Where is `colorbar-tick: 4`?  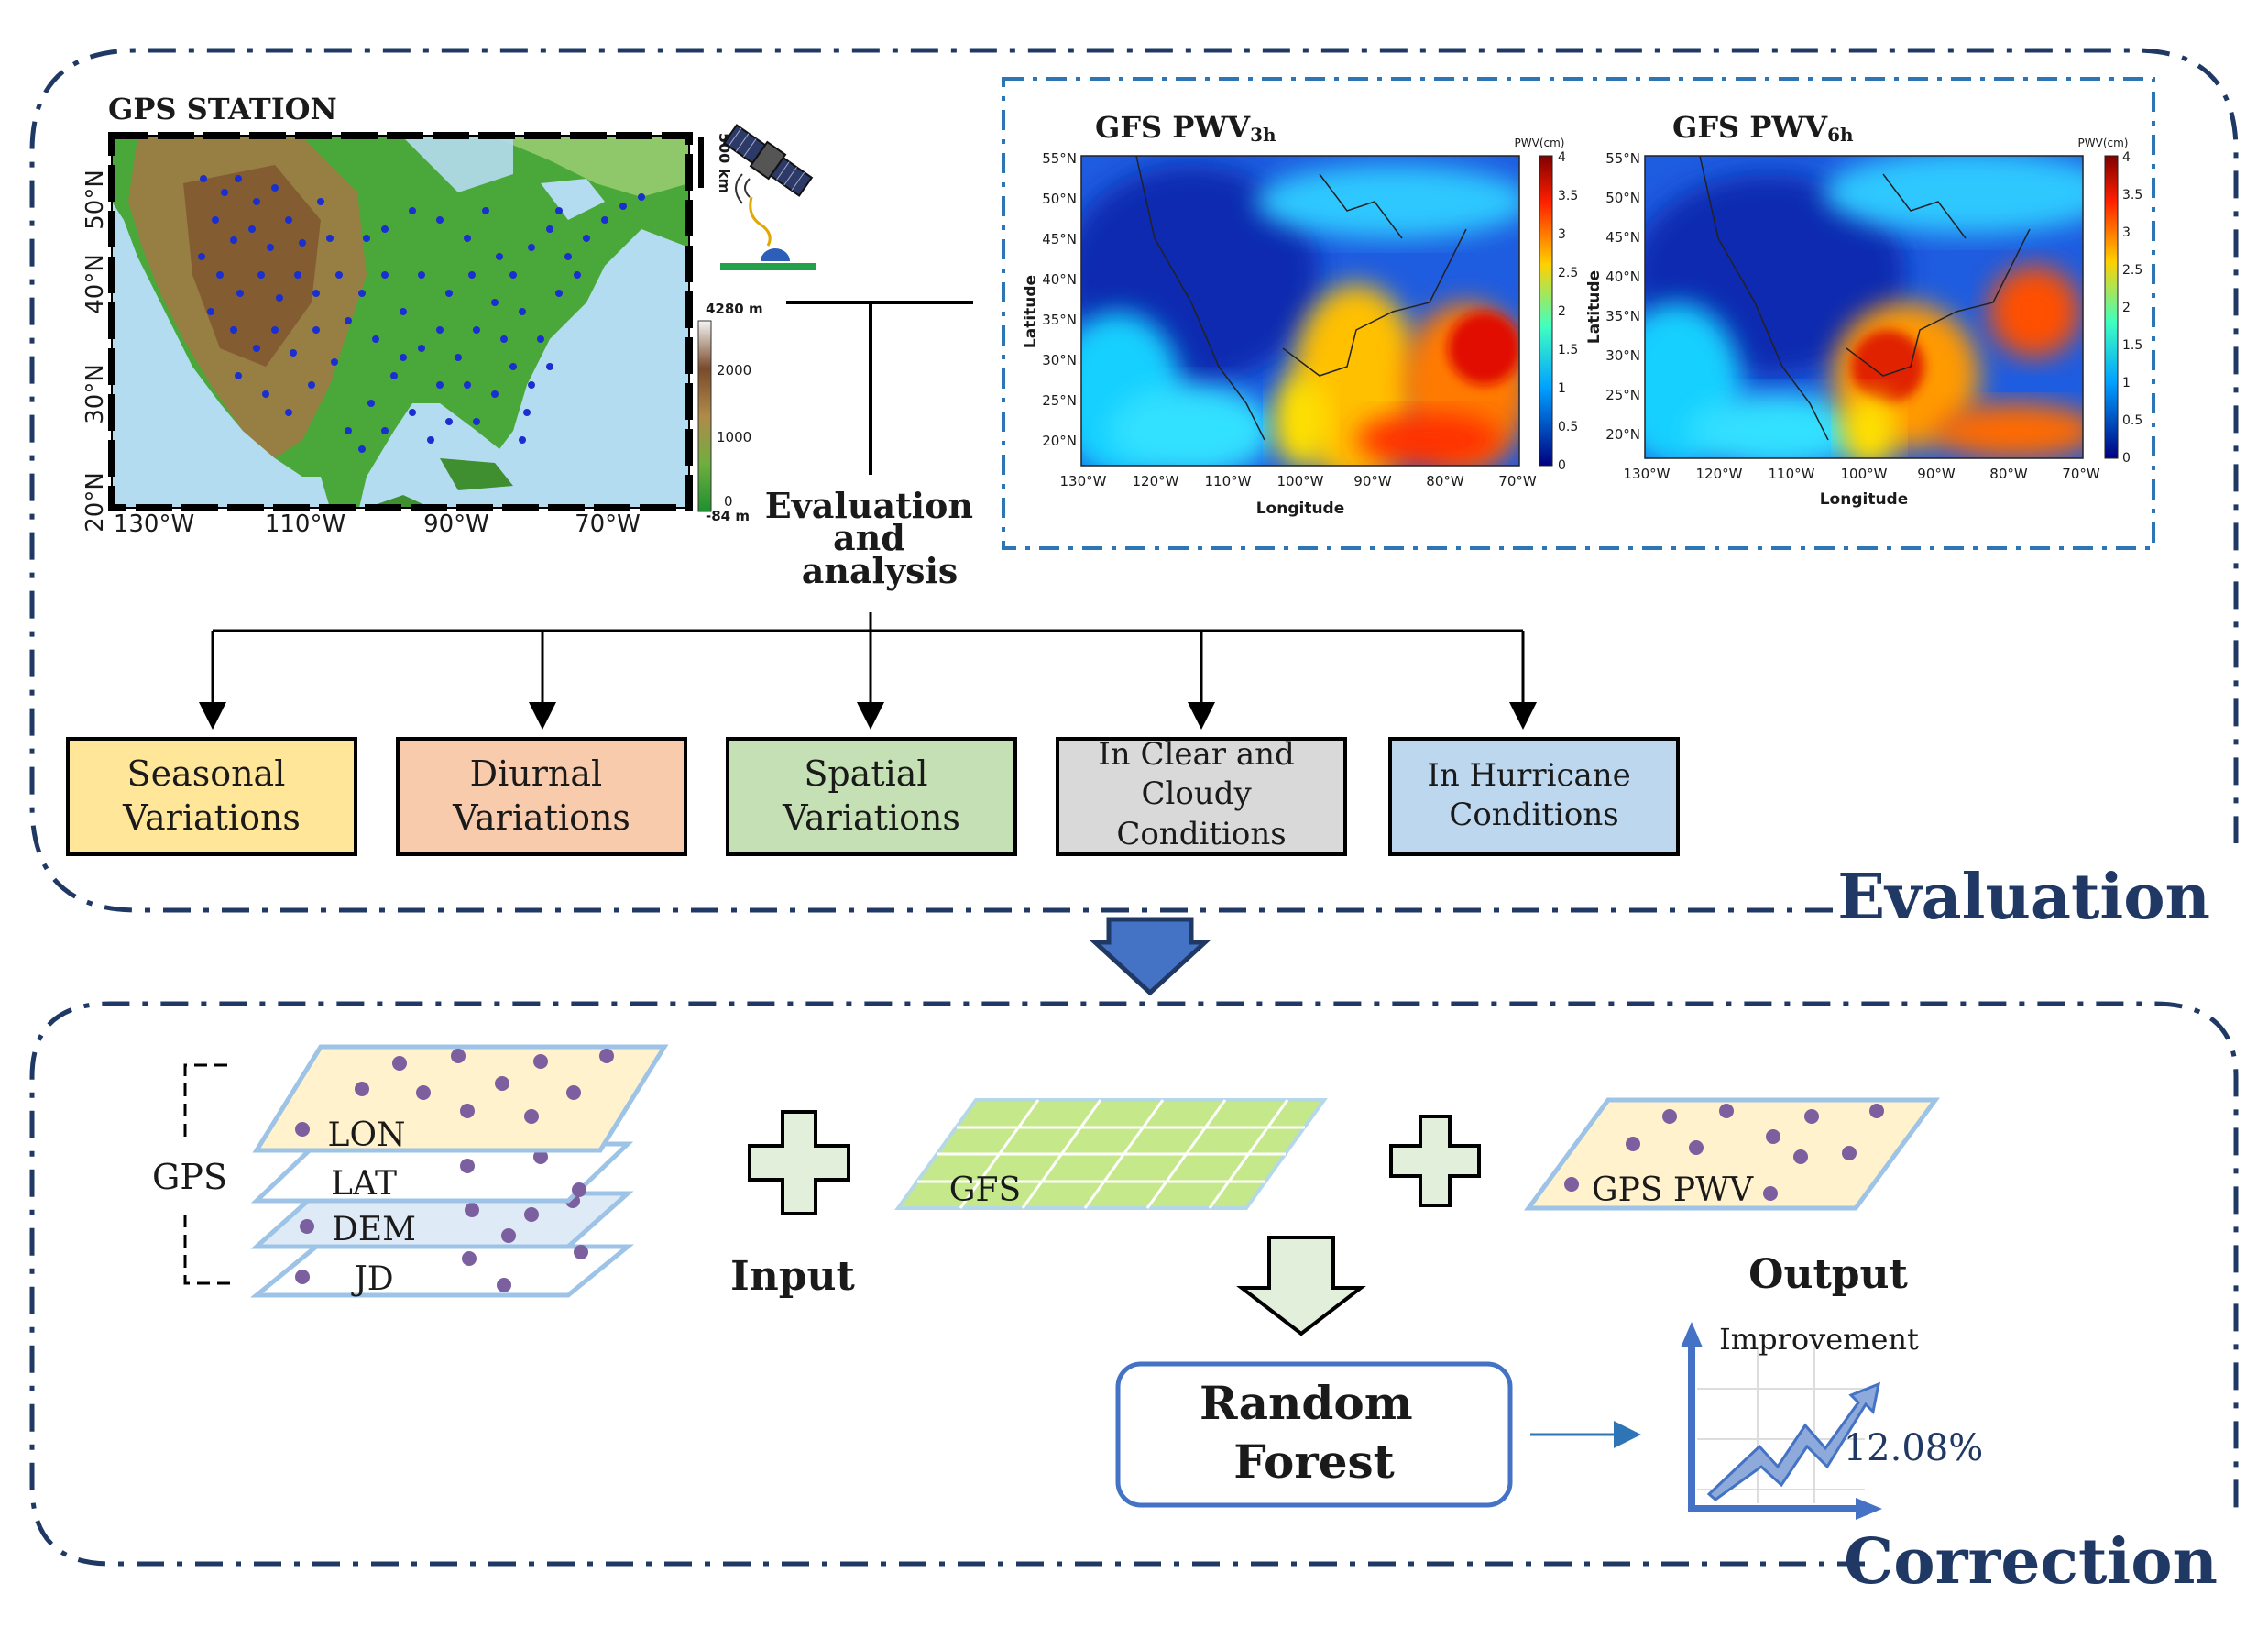
colorbar-tick: 4 is located at coordinates (2126, 157).